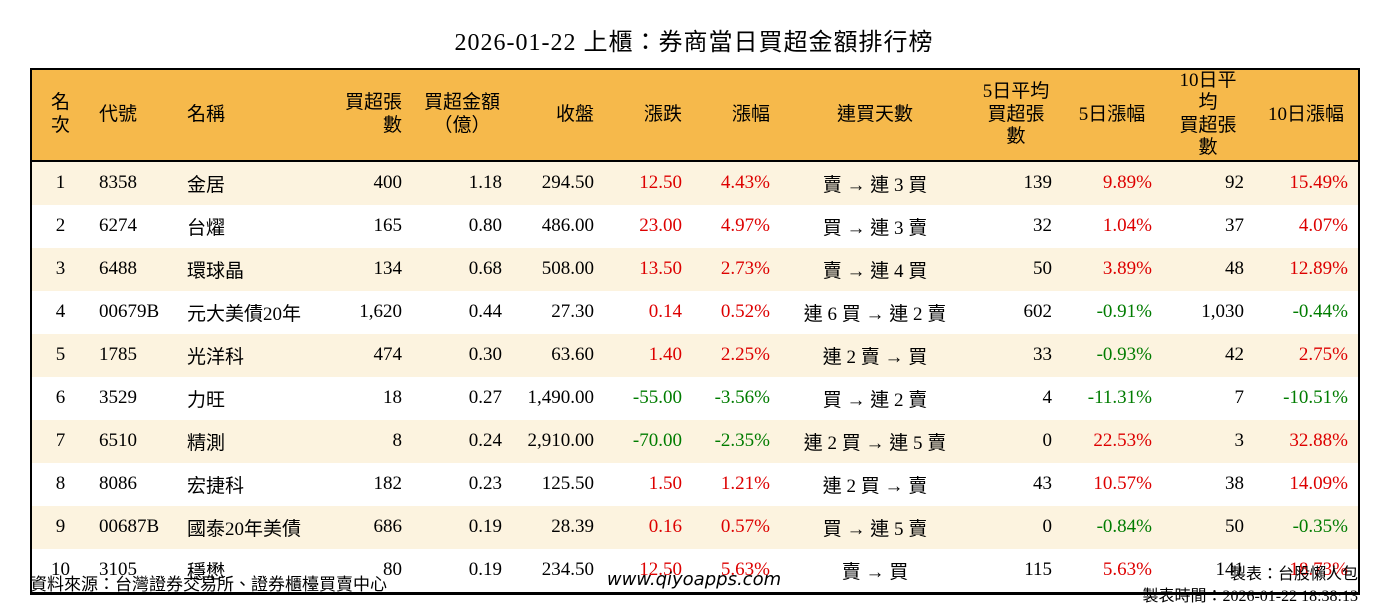 The width and height of the screenshot is (1388, 612). I want to click on col-header-change_pct: 漲幅, so click(736, 115).